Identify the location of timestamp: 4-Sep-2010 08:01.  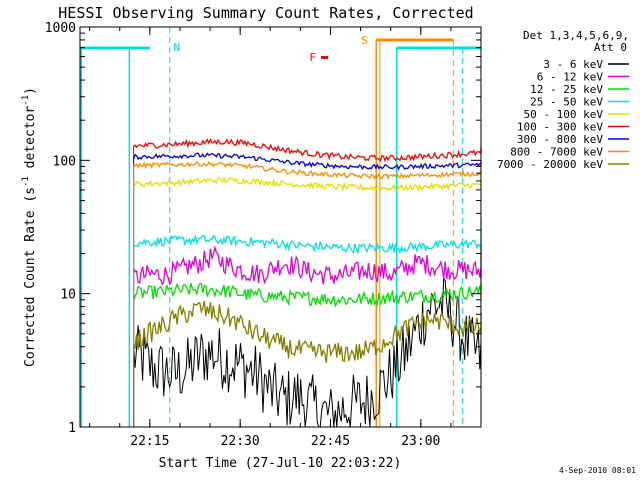
(597, 470).